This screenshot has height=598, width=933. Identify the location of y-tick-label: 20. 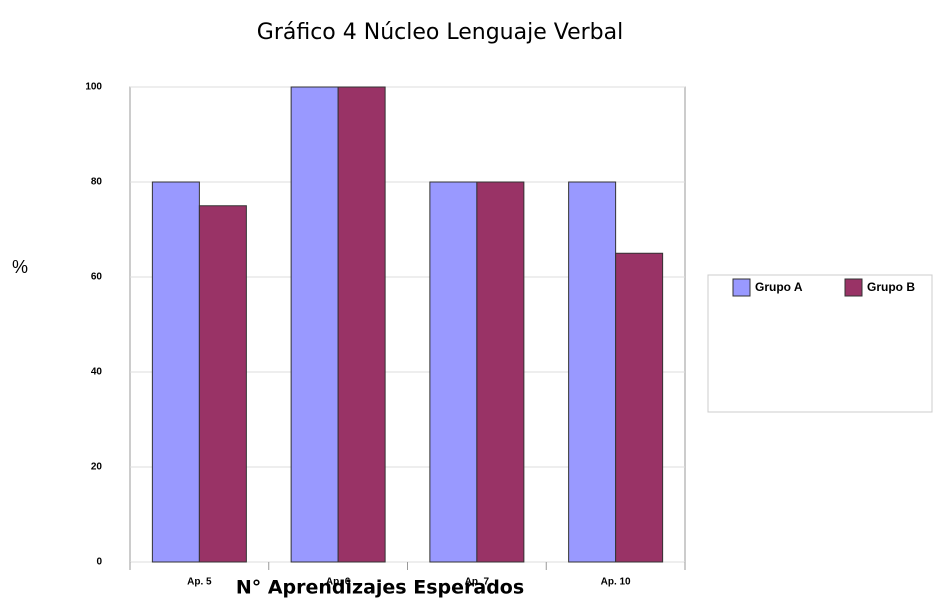
(97, 467).